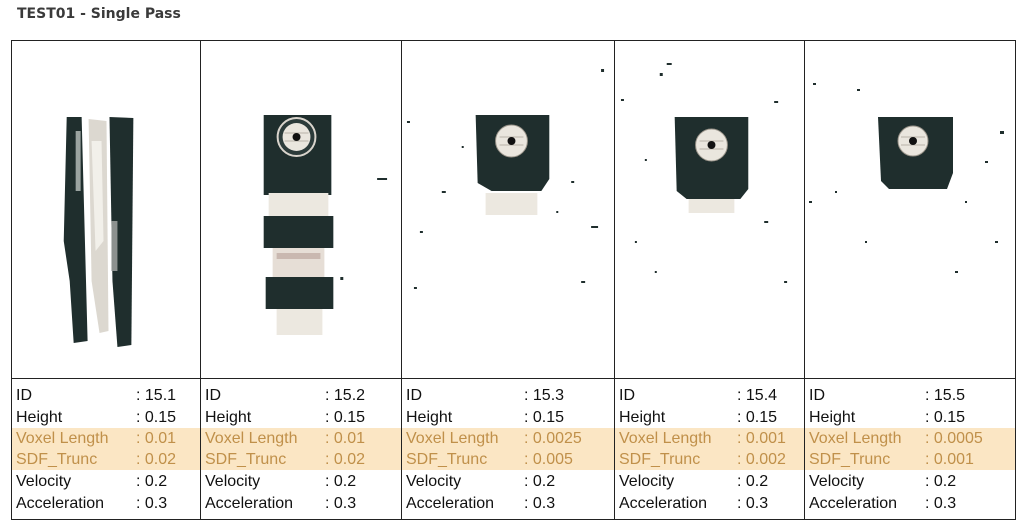 The image size is (1024, 529). I want to click on id-value: : 15.4, so click(757, 395).